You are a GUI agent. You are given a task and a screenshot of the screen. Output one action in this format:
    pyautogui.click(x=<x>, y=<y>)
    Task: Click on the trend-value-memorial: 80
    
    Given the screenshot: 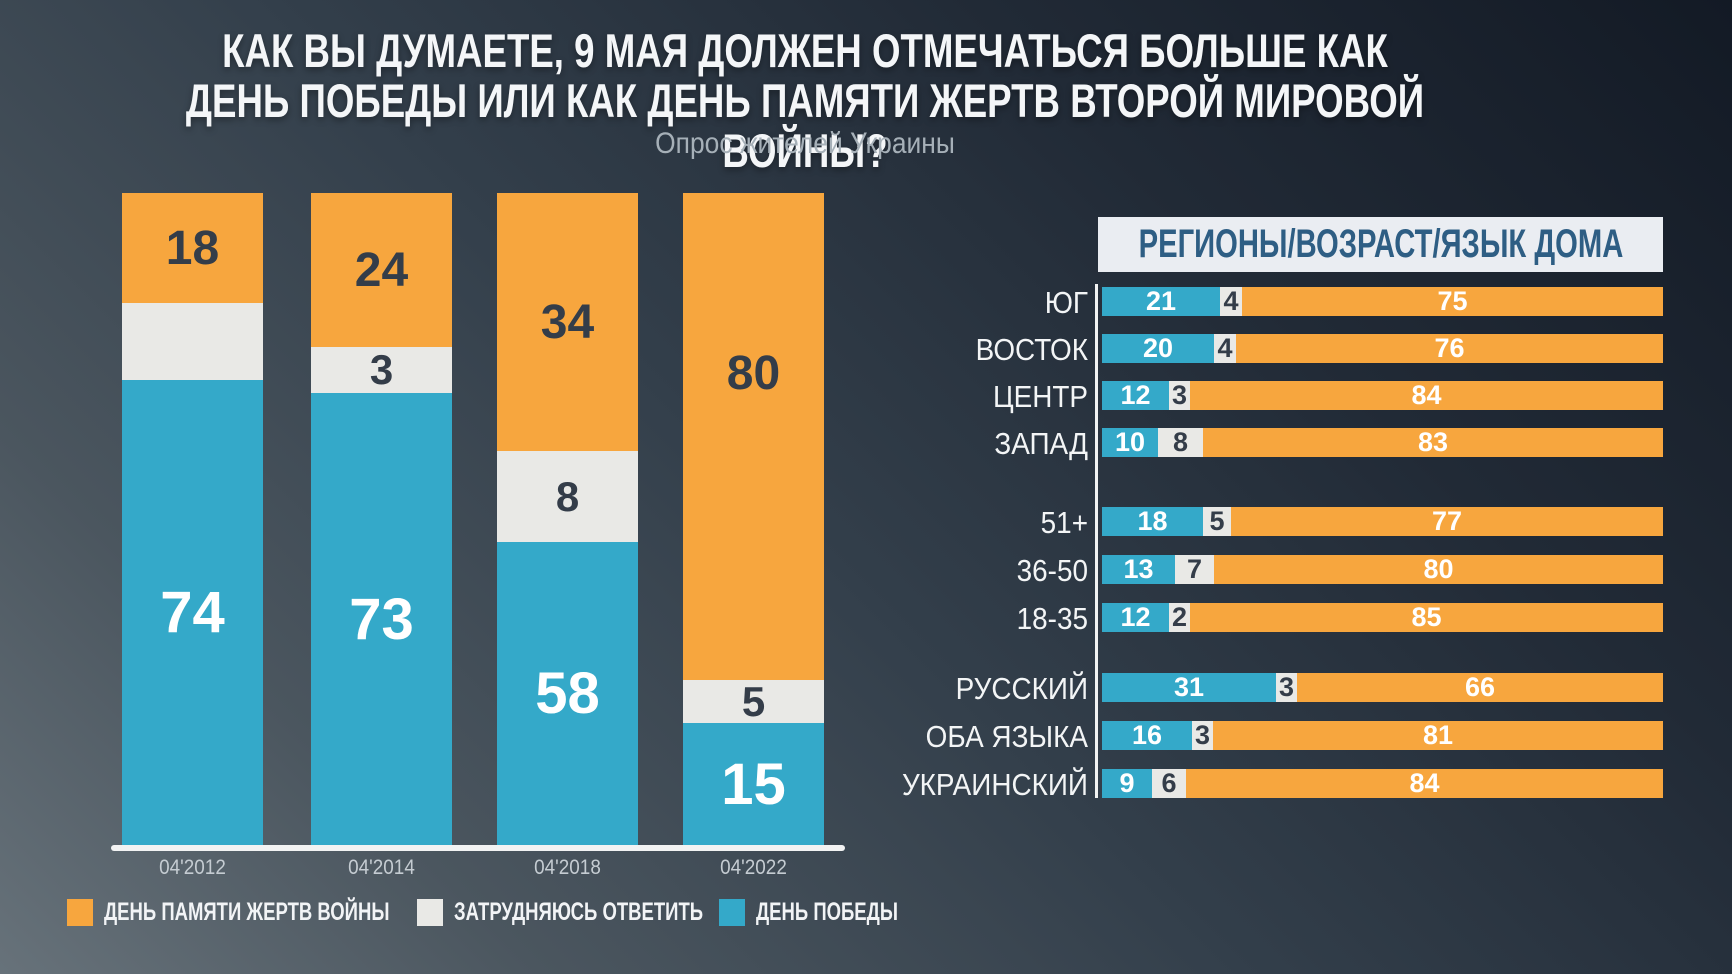 What is the action you would take?
    pyautogui.click(x=753, y=373)
    